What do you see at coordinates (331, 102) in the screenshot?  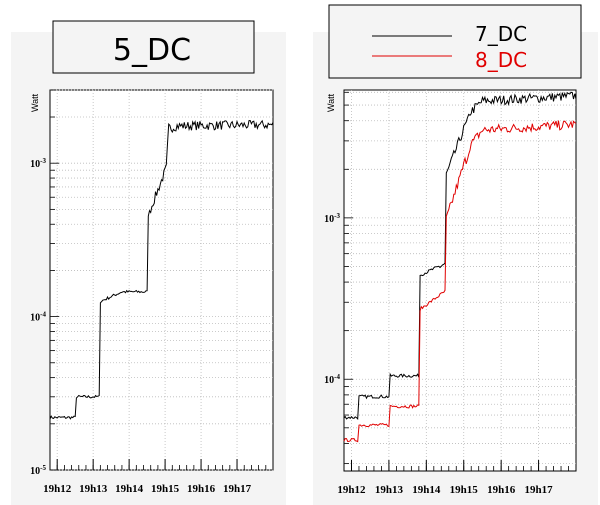 I see `right-ylabel: Watt` at bounding box center [331, 102].